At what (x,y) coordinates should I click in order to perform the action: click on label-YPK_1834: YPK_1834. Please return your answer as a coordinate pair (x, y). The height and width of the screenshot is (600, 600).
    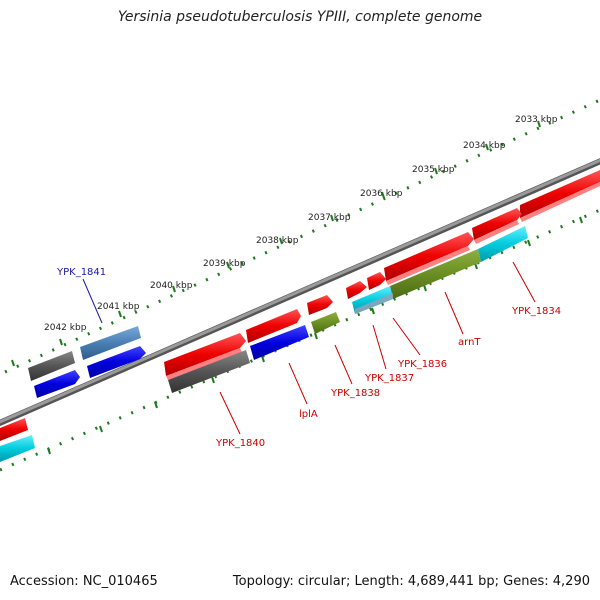
    Looking at the image, I should click on (536, 311).